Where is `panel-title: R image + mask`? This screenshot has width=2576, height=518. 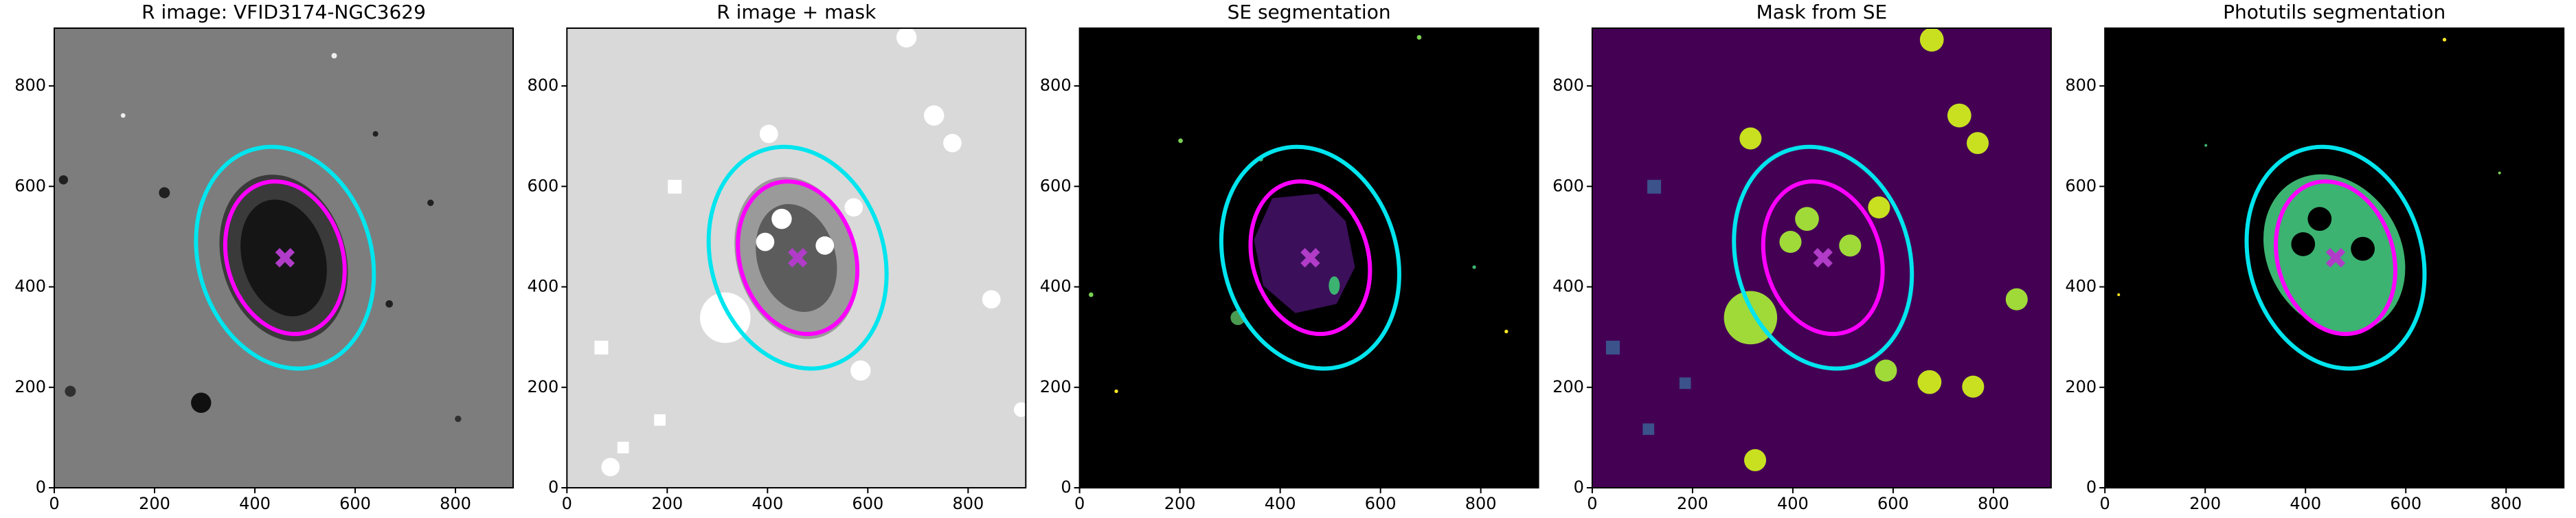 panel-title: R image + mask is located at coordinates (796, 12).